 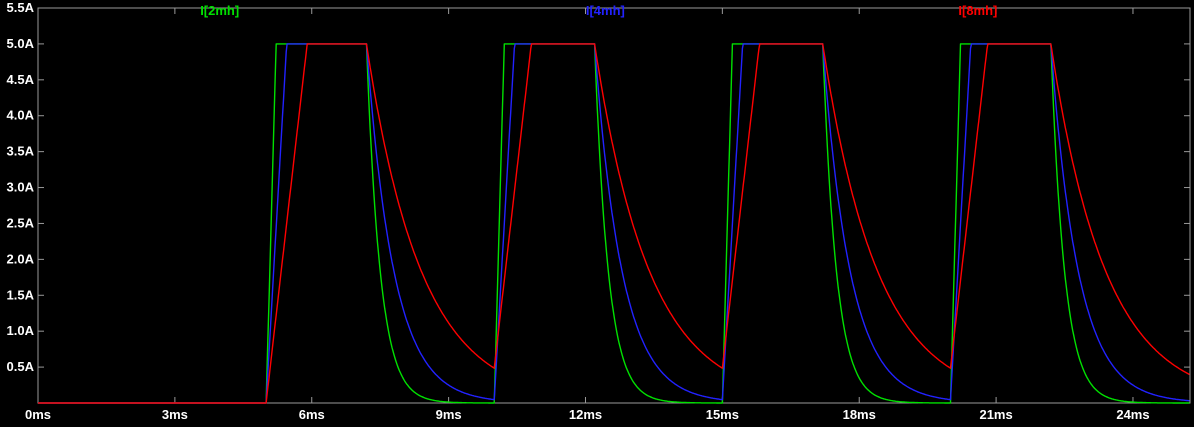 What do you see at coordinates (859, 414) in the screenshot?
I see `x-tick-label: 18ms` at bounding box center [859, 414].